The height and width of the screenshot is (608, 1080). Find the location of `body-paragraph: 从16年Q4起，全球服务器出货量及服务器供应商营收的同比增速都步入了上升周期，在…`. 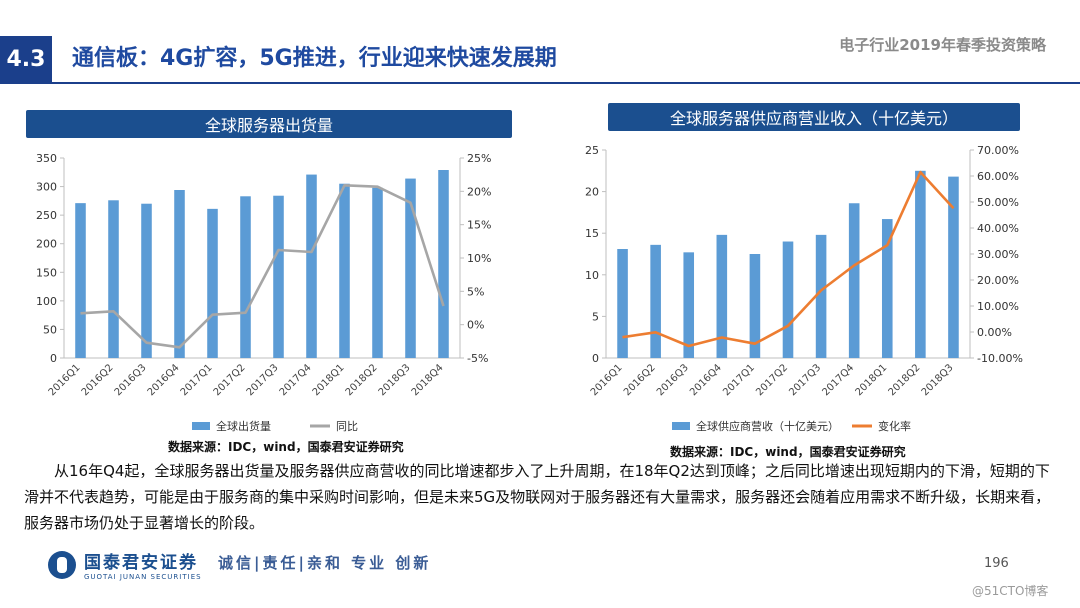

body-paragraph: 从16年Q4起，全球服务器出货量及服务器供应商营收的同比增速都步入了上升周期，在… is located at coordinates (537, 497).